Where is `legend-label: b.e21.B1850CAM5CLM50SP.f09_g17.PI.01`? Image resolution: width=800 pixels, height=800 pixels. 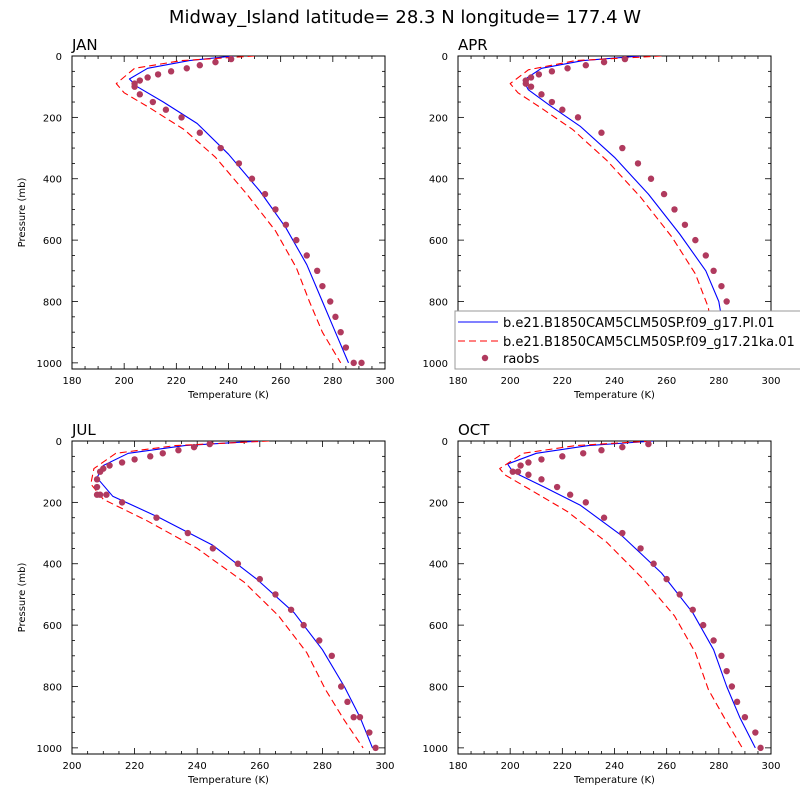 legend-label: b.e21.B1850CAM5CLM50SP.f09_g17.PI.01 is located at coordinates (639, 323).